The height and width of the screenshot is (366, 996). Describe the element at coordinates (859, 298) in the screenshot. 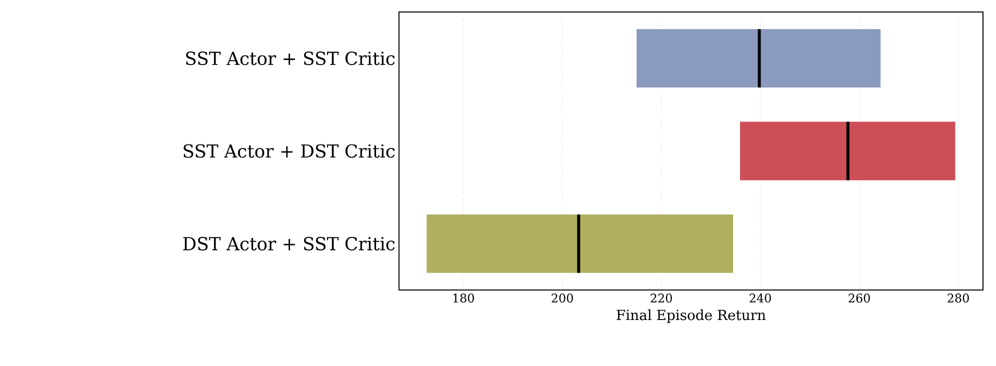

I see `x-tick-label: 260` at that location.